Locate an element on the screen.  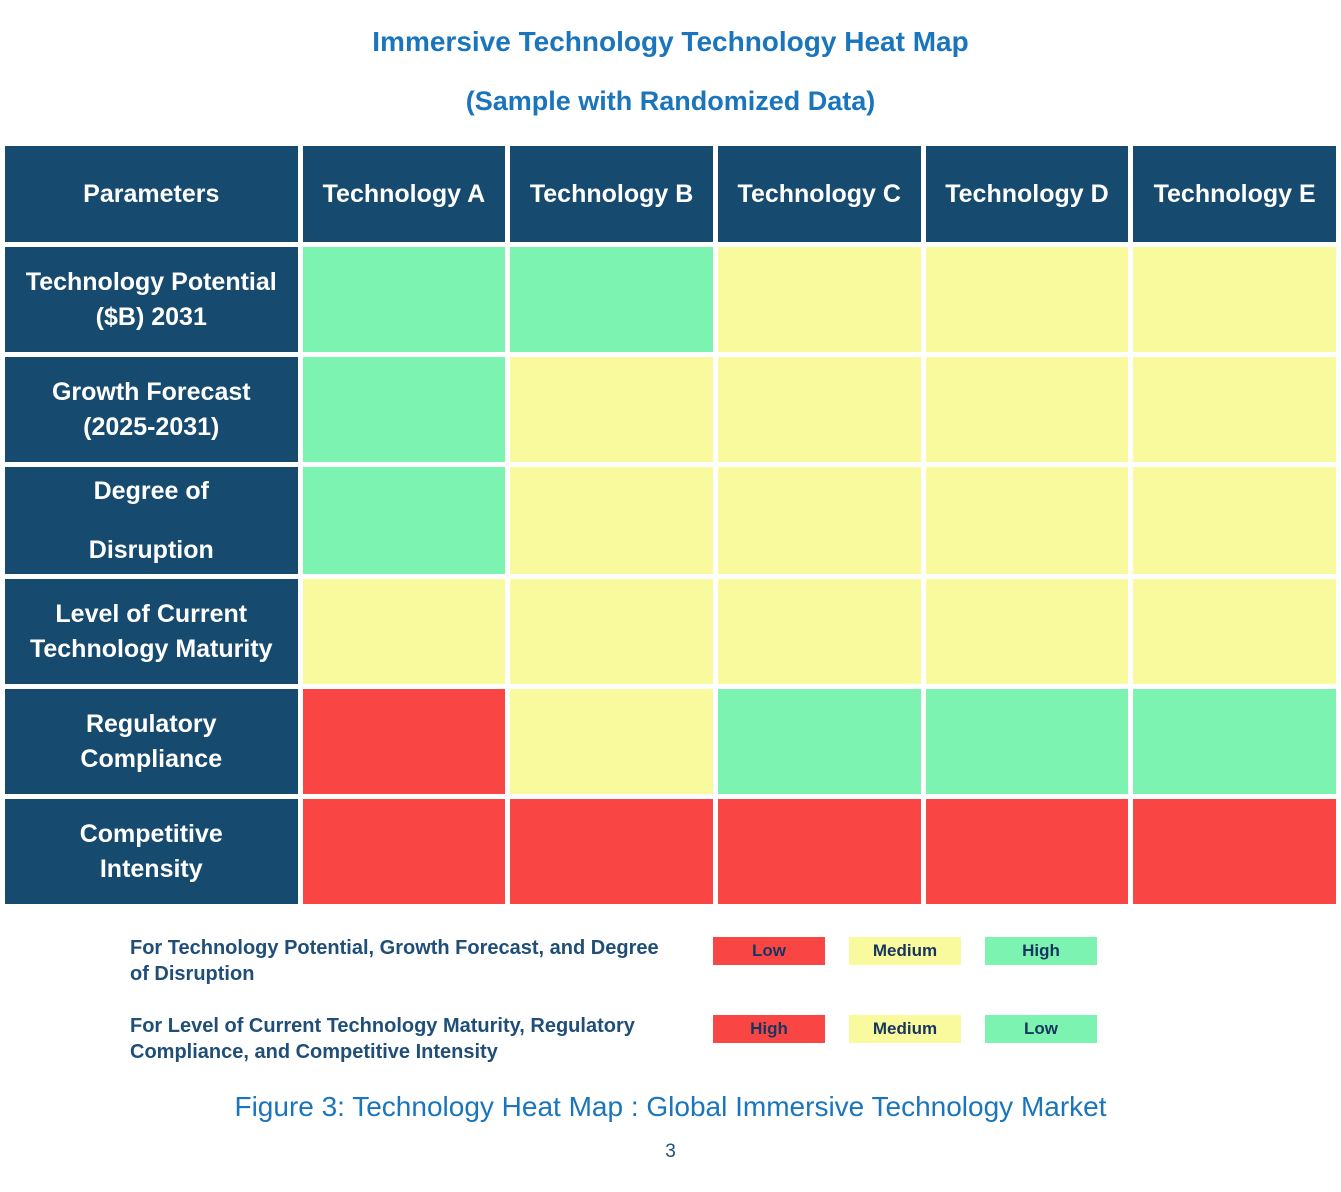
page-title: Immersive Technology Technology Heat Map is located at coordinates (670, 41).